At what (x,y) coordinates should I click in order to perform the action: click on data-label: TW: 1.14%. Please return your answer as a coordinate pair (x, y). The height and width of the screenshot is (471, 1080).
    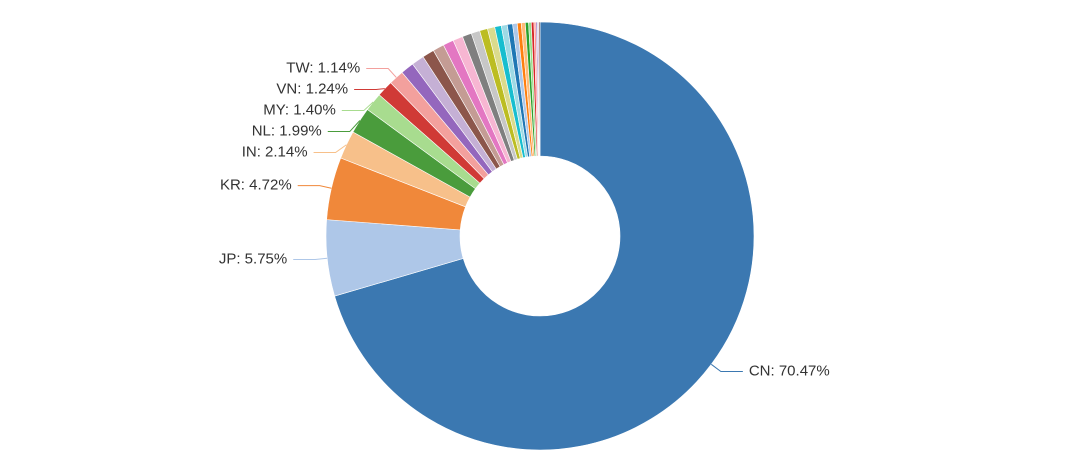
    Looking at the image, I should click on (323, 68).